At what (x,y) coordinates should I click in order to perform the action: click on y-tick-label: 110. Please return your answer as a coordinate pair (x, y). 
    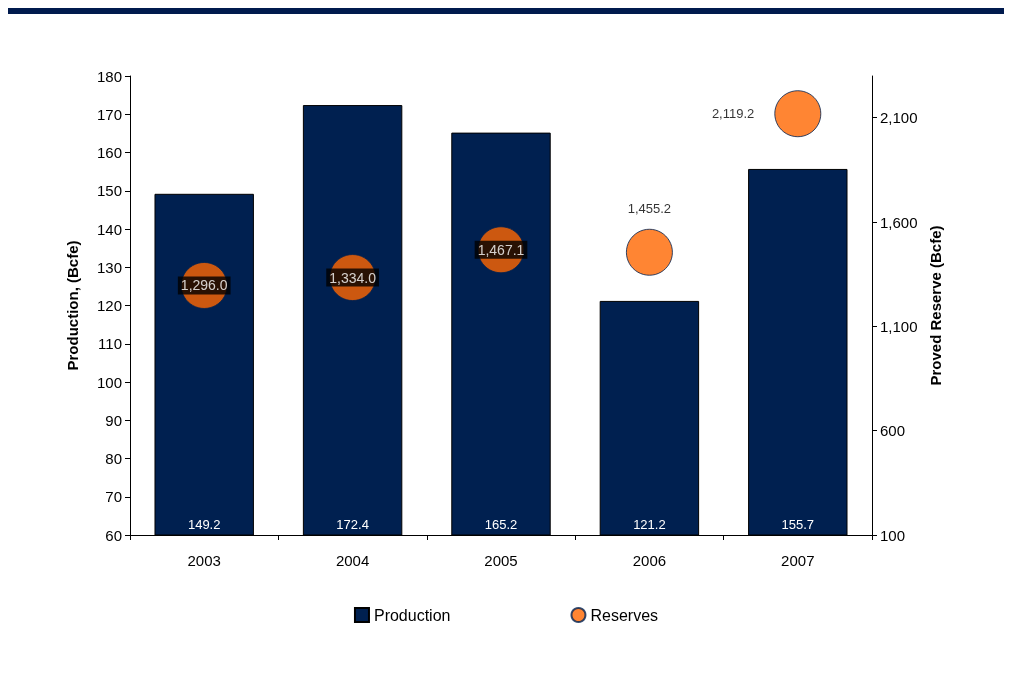
    Looking at the image, I should click on (110, 344).